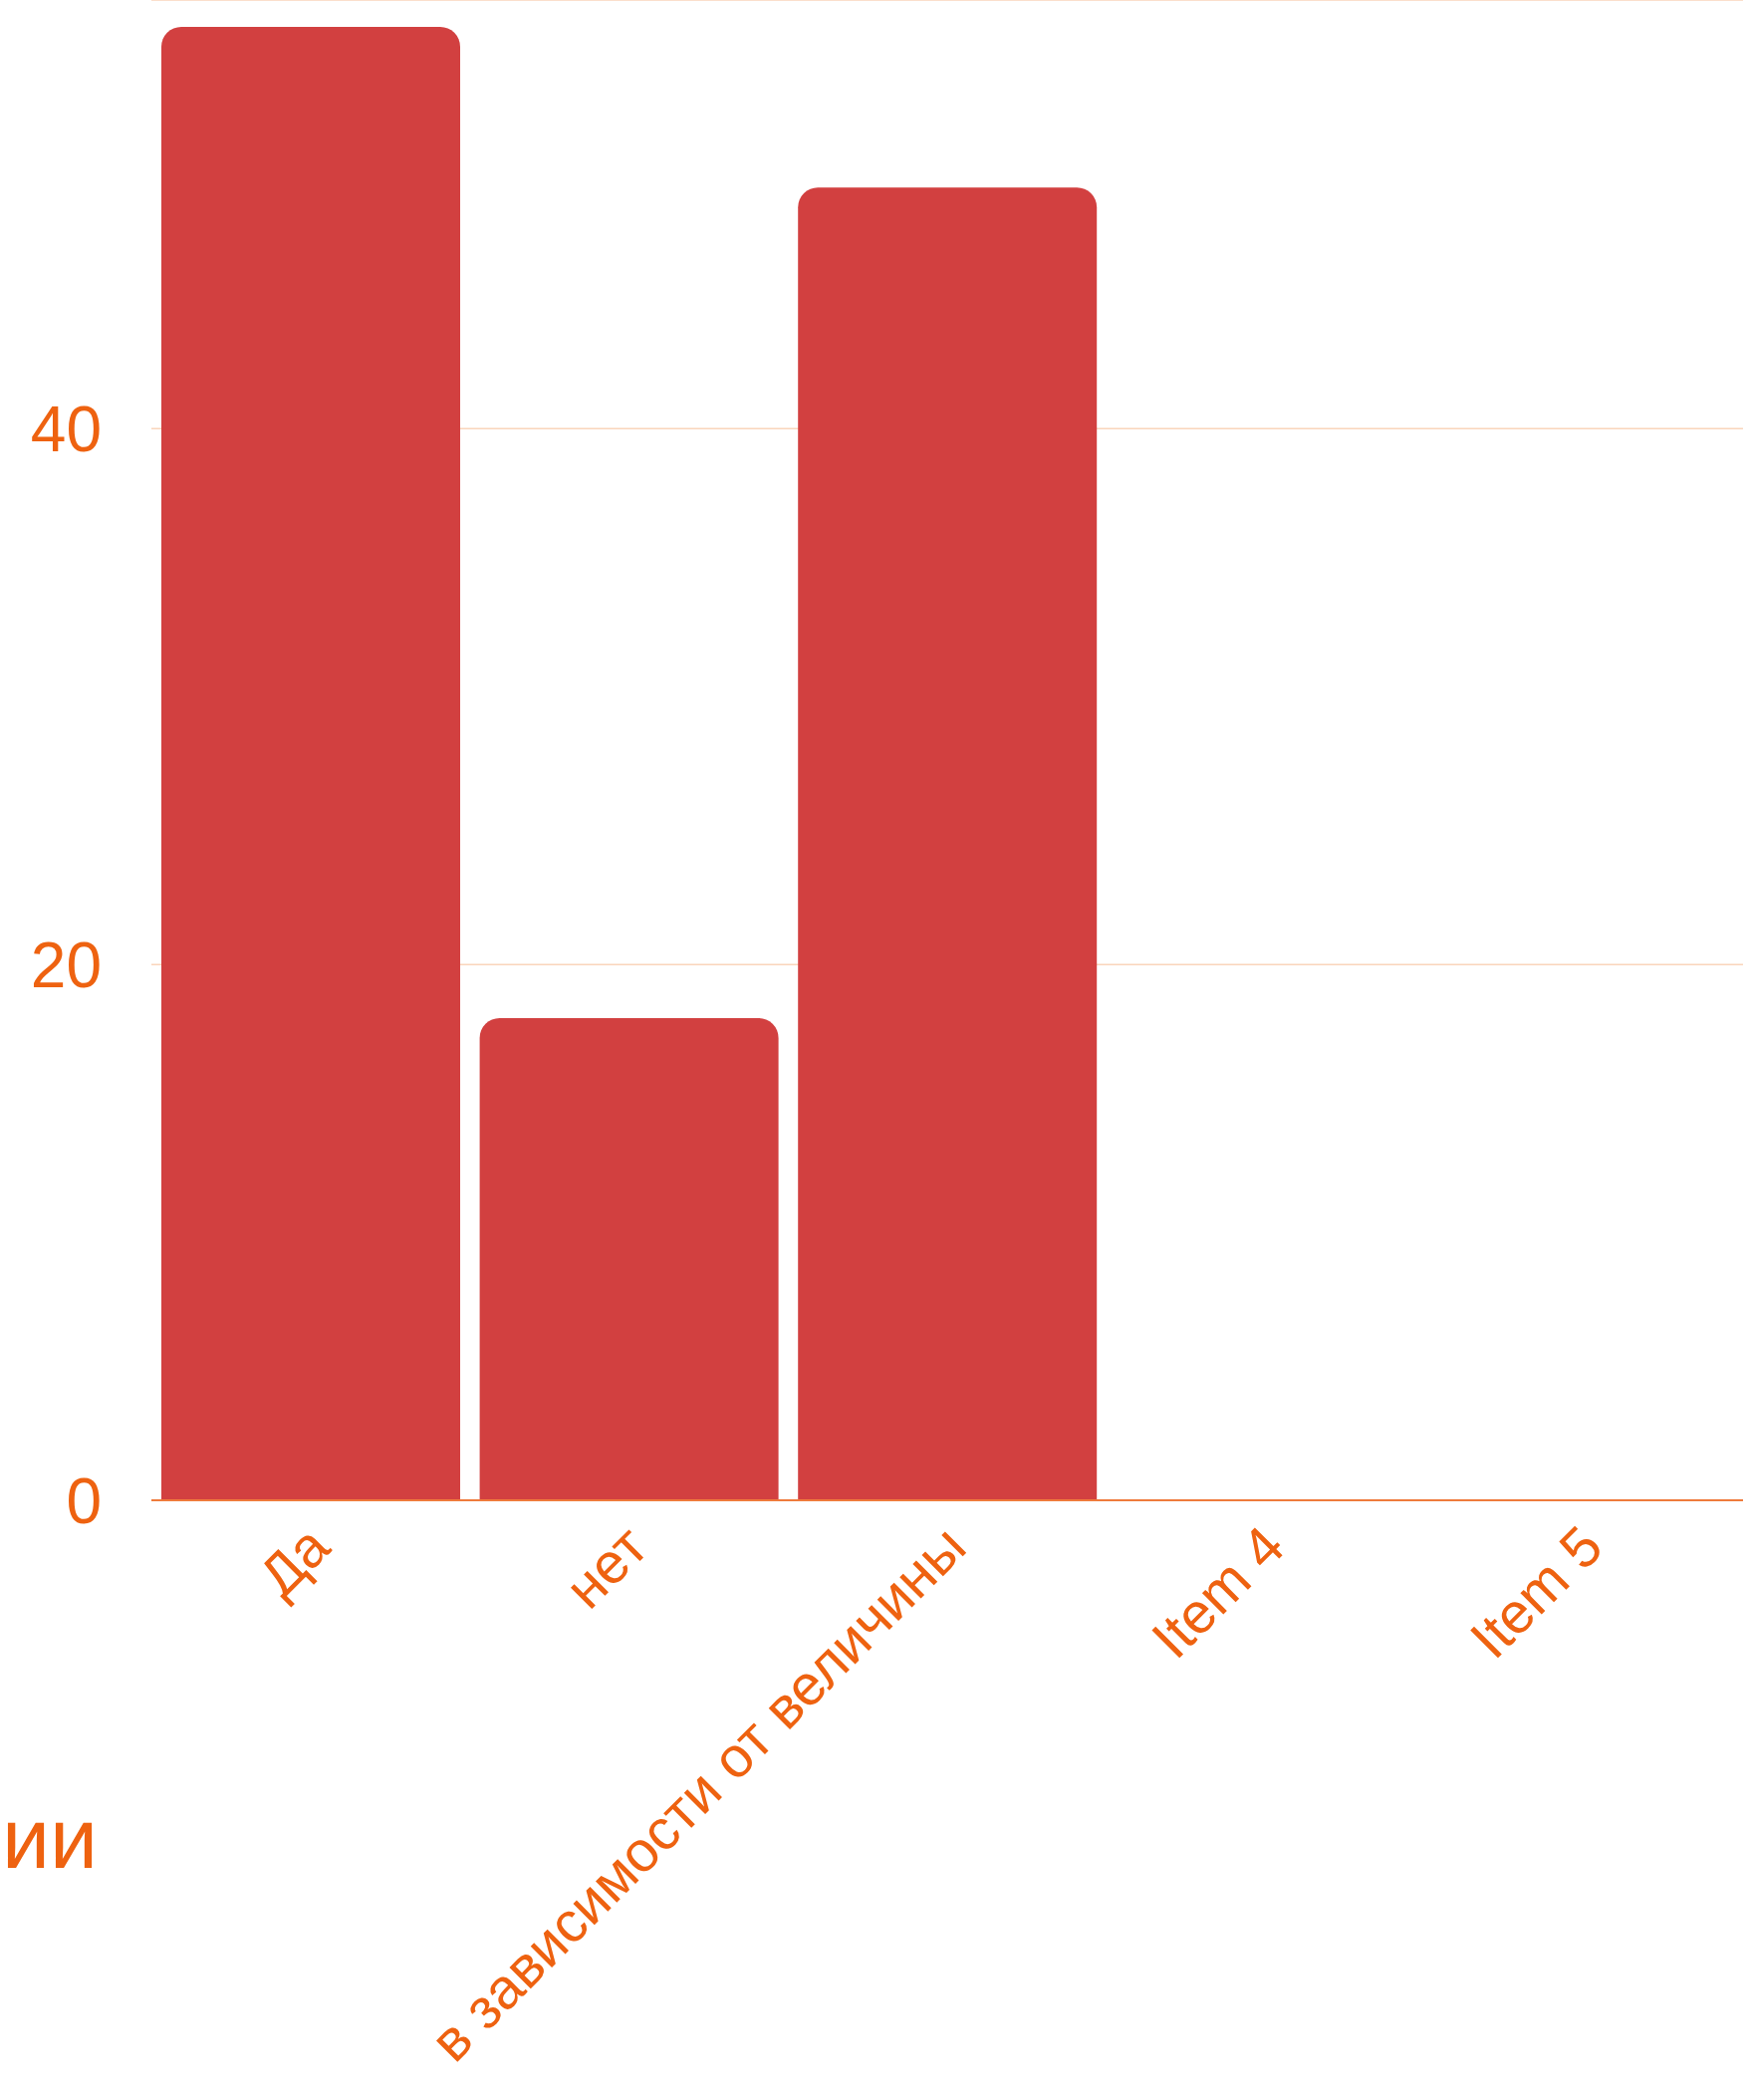 This screenshot has width=1749, height=2100. Describe the element at coordinates (84, 1500) in the screenshot. I see `y-tick-label: 0` at that location.